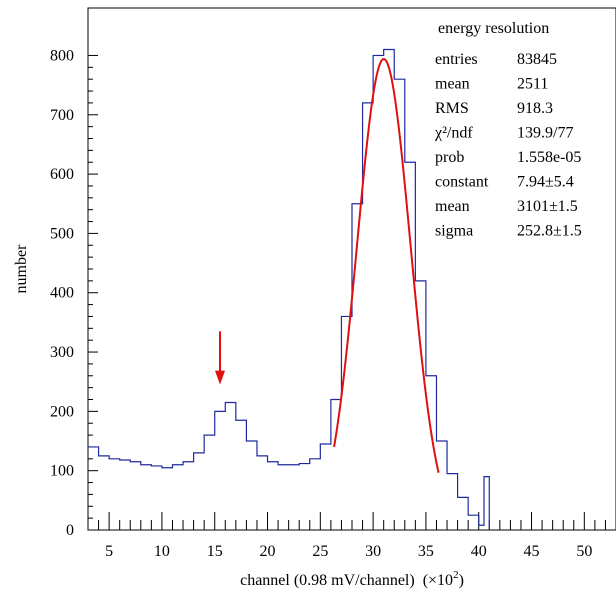 The image size is (616, 594). Describe the element at coordinates (62, 411) in the screenshot. I see `y-tick-label: 200` at that location.